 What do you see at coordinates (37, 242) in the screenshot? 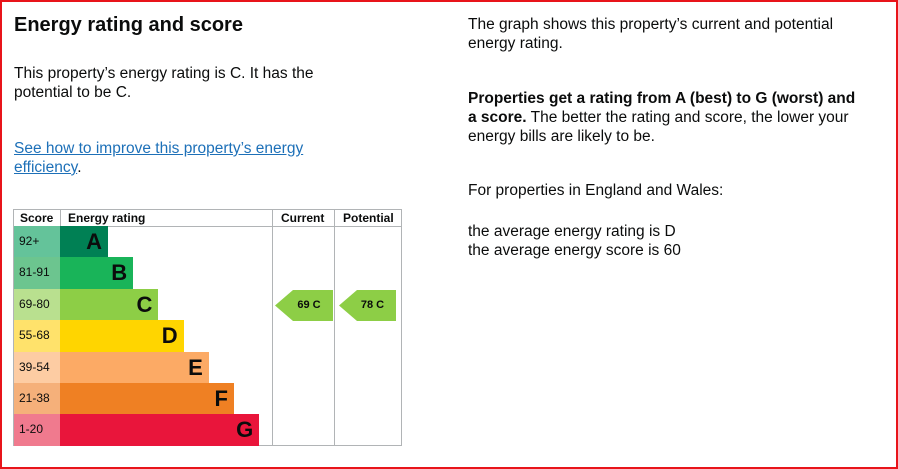
I see `score-range: 92+` at bounding box center [37, 242].